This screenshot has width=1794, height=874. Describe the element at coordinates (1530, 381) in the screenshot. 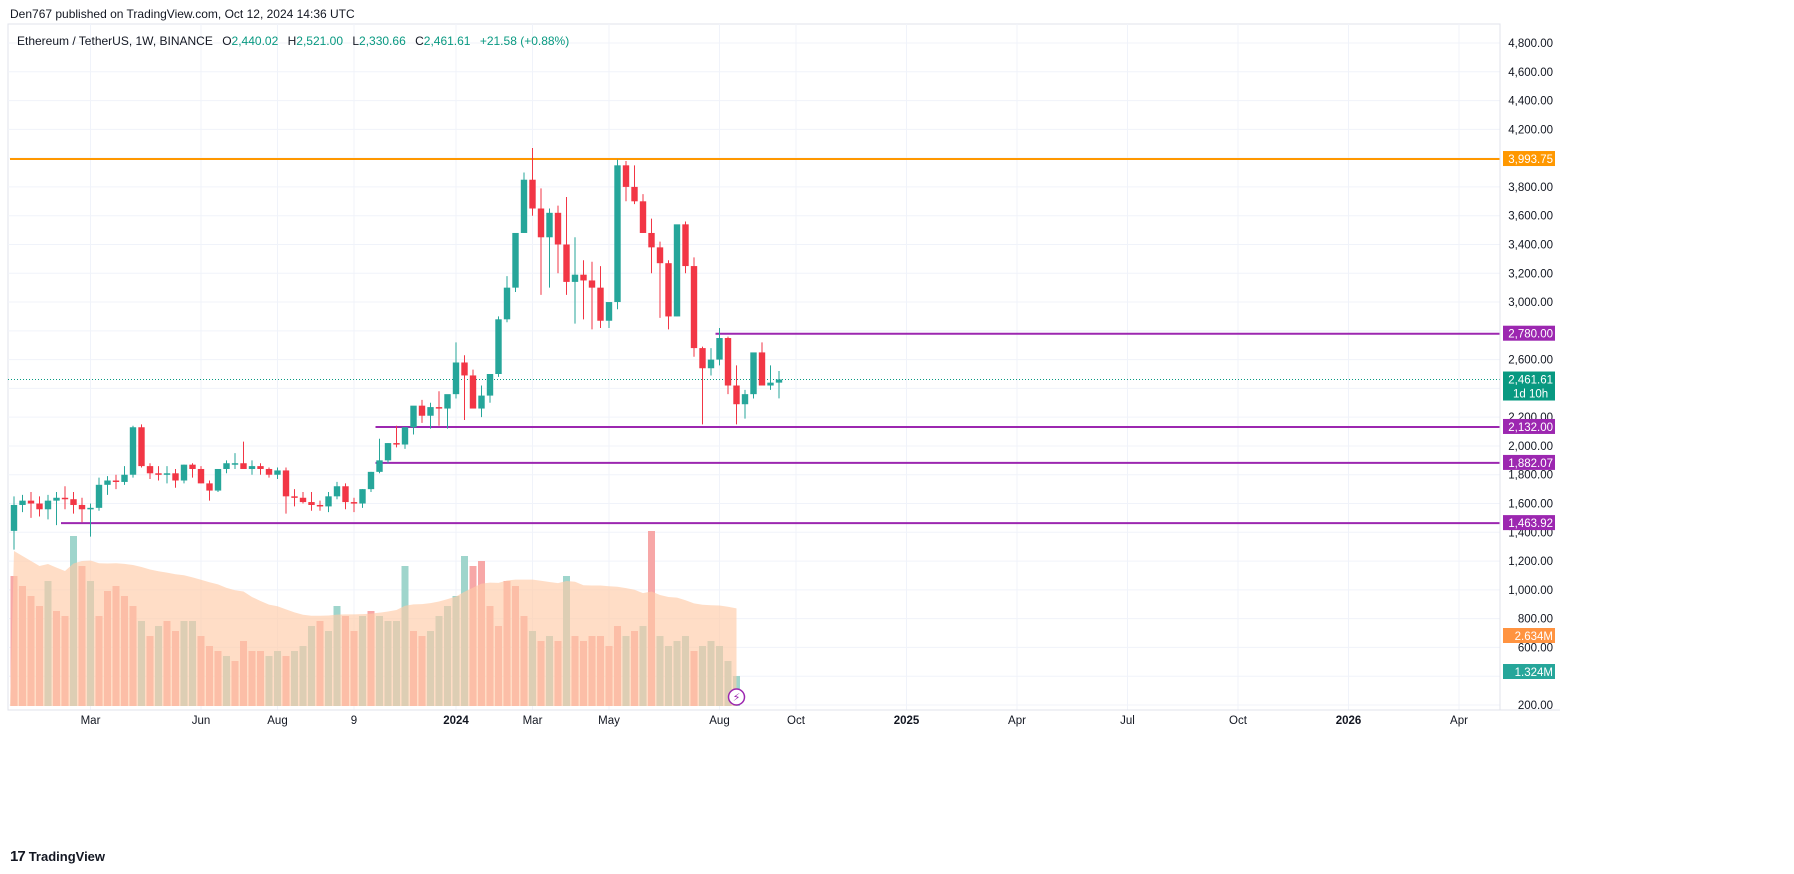

I see `last-price-tag: 2,461.61` at that location.